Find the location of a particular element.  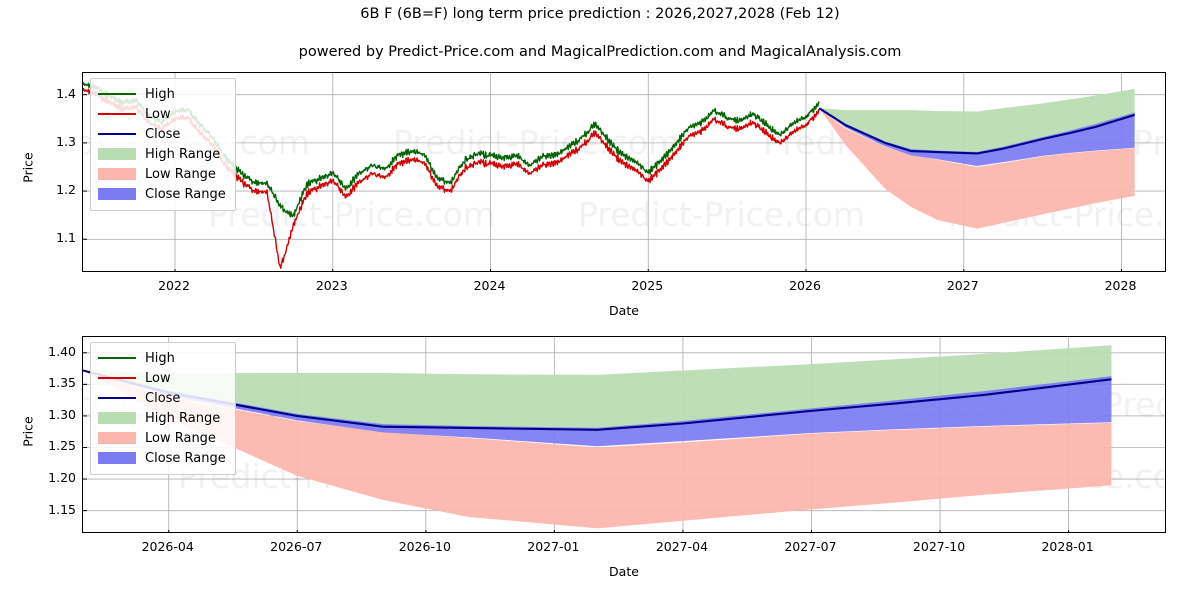

x-tick-label: 2027-07 is located at coordinates (810, 546).